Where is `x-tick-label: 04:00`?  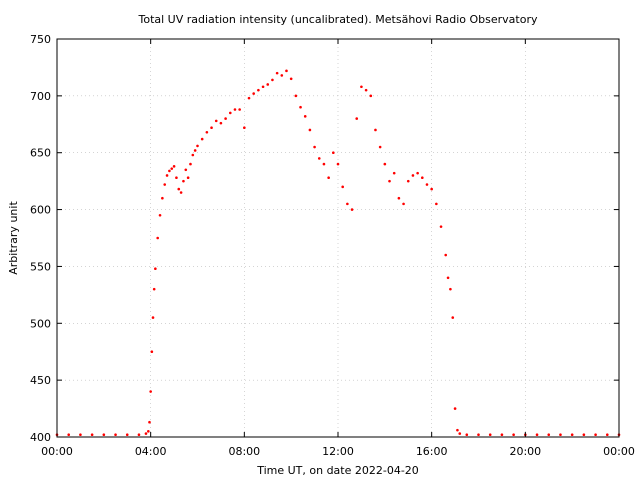
x-tick-label: 04:00 is located at coordinates (151, 451).